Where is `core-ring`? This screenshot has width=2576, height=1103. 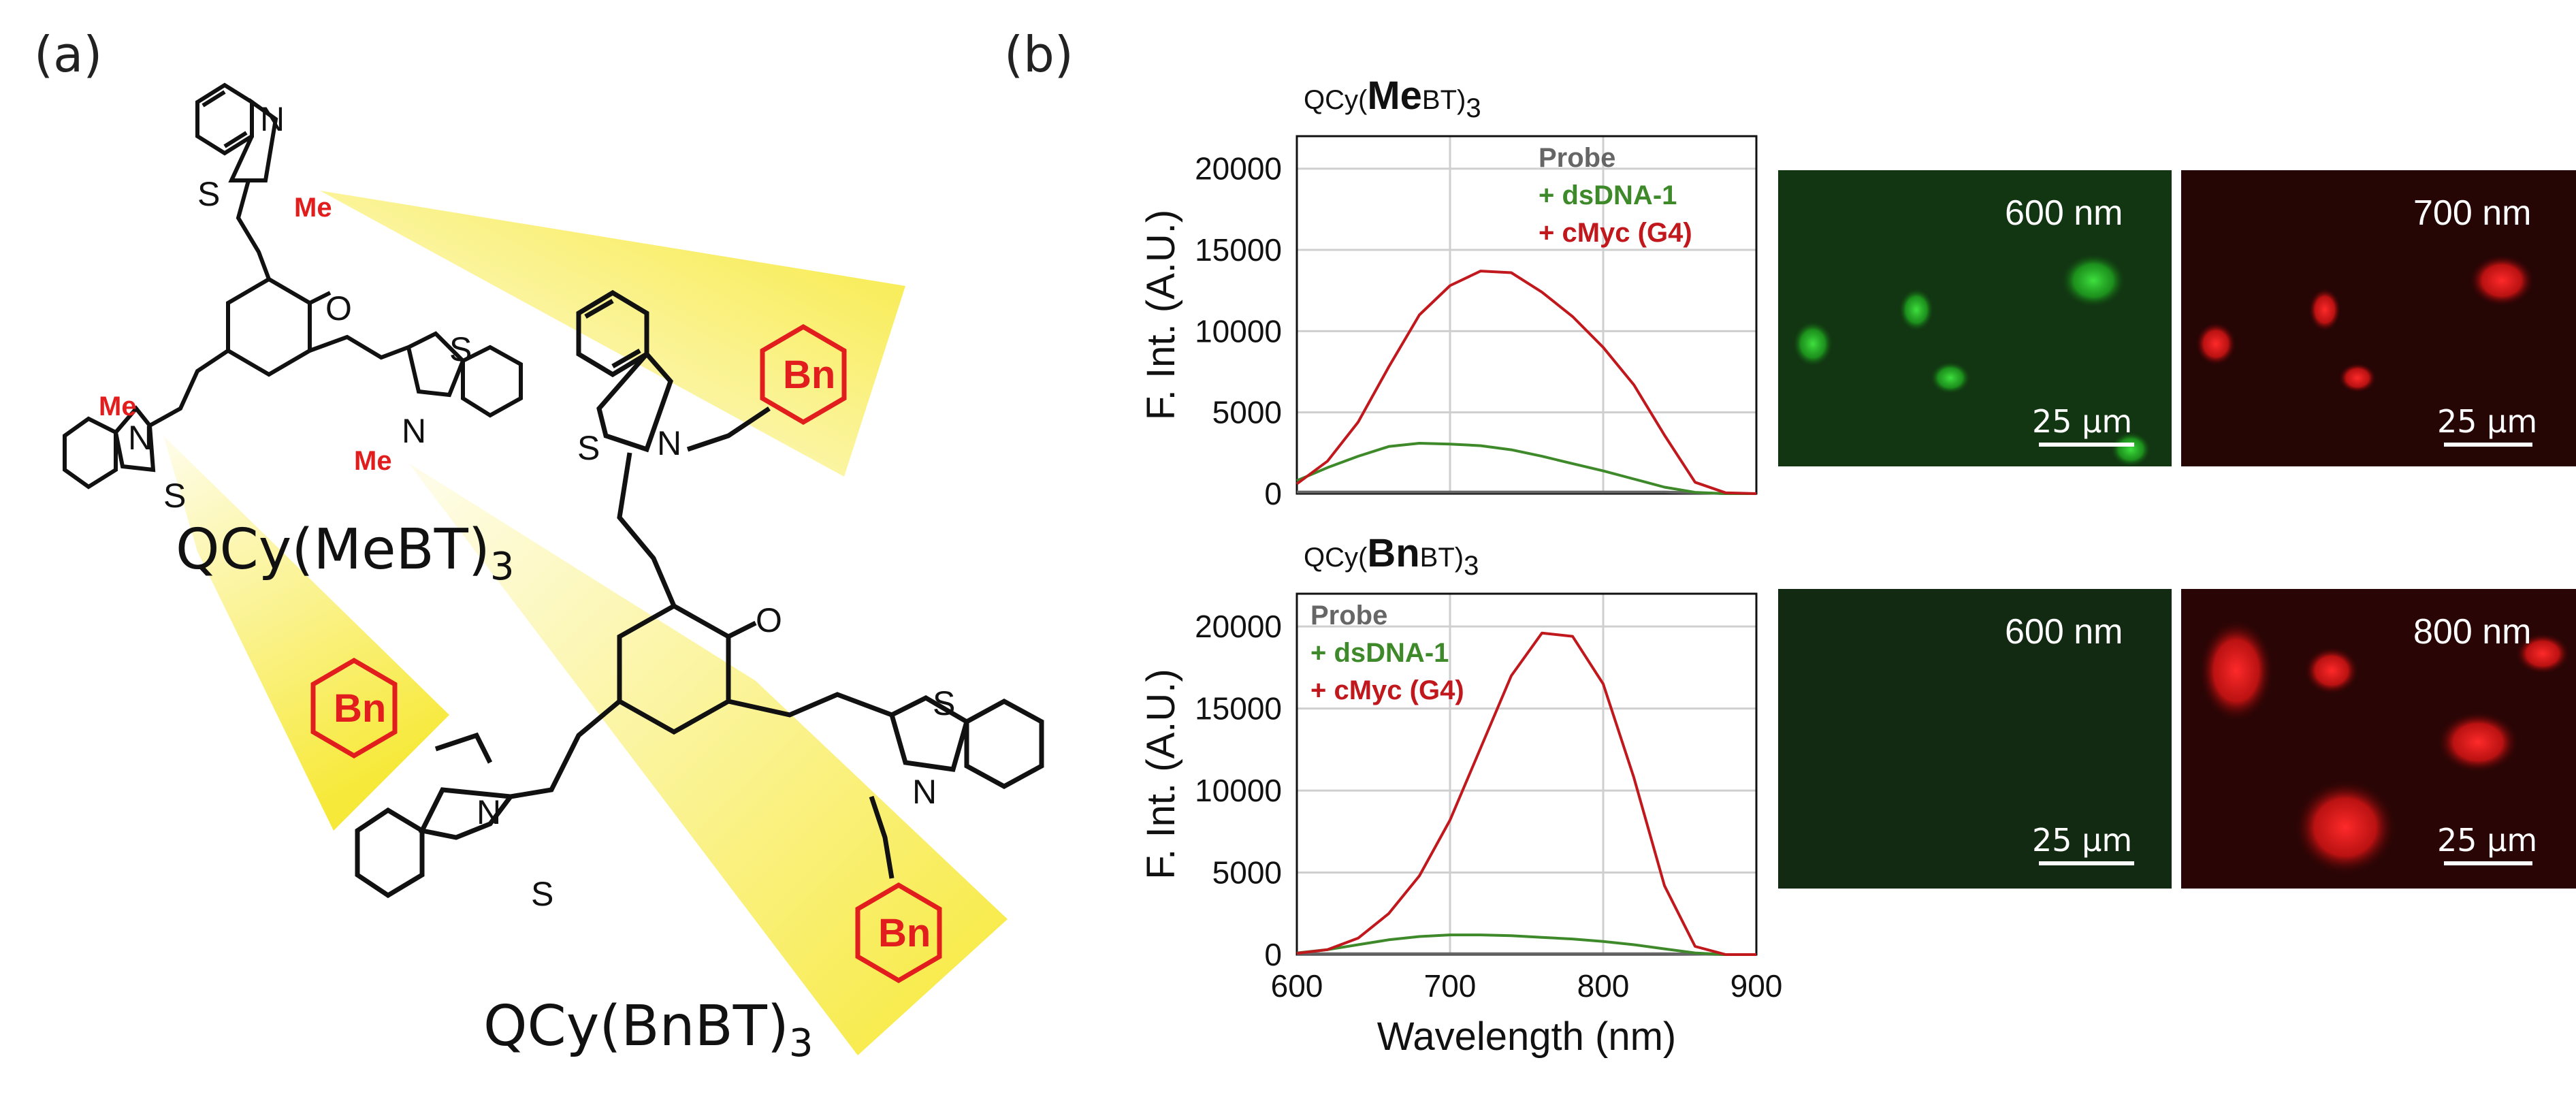
core-ring is located at coordinates (269, 326).